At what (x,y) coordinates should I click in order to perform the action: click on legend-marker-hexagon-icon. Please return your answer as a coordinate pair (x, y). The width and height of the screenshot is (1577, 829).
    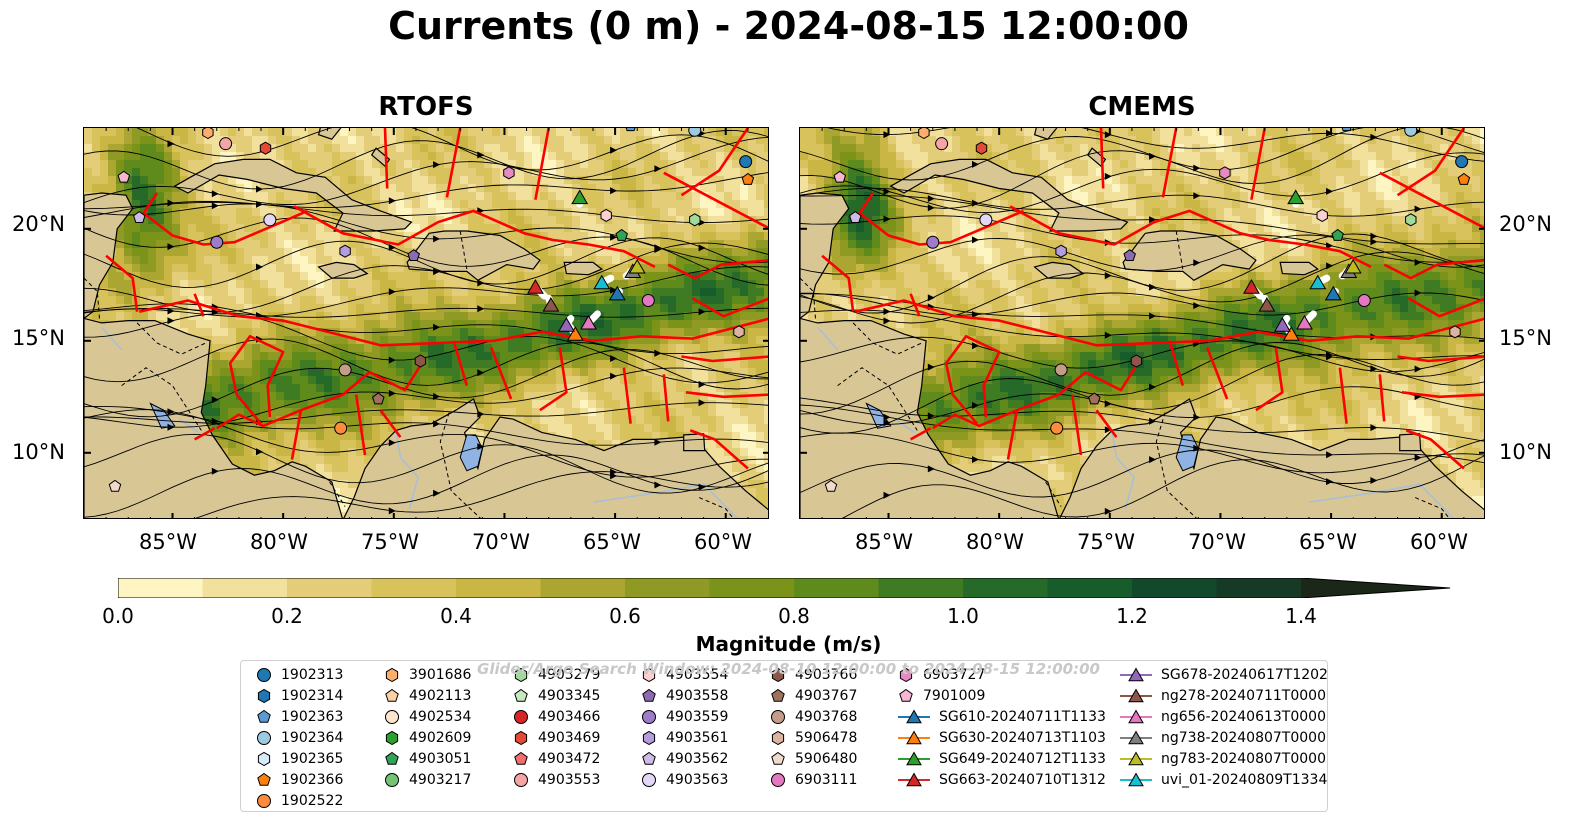
    Looking at the image, I should click on (649, 738).